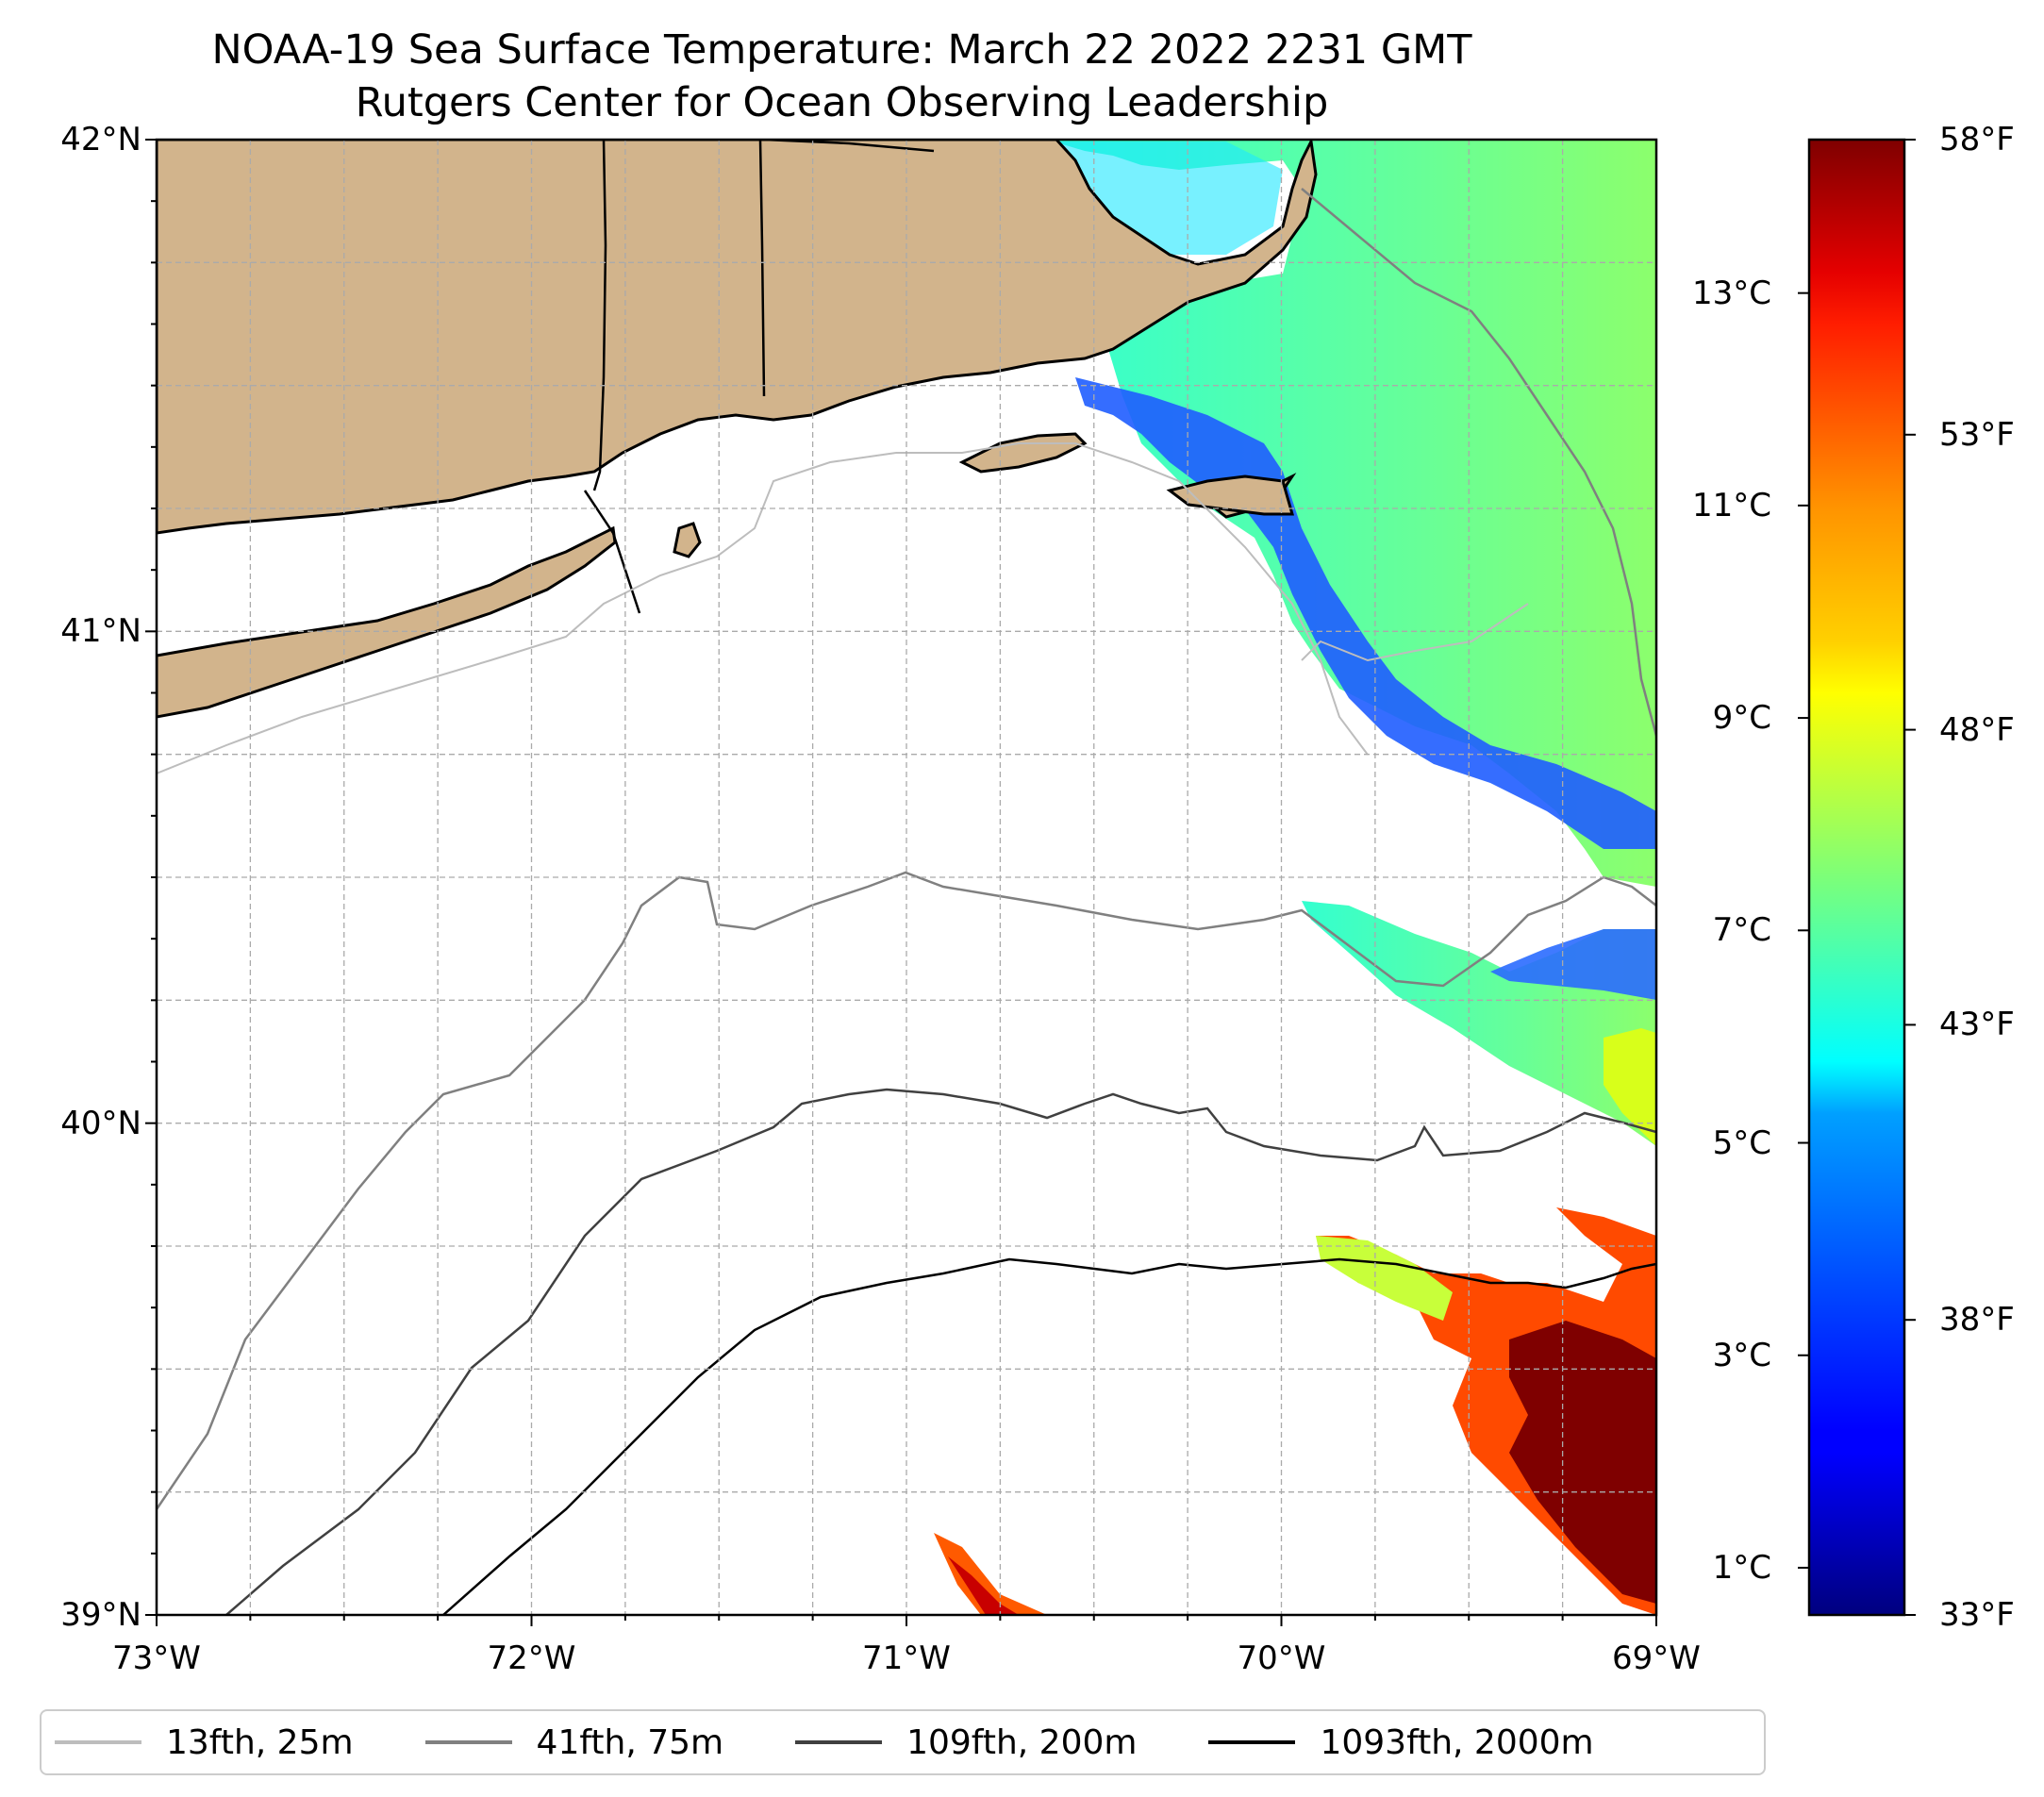  I want to click on legend-item: 13fth, 25m, so click(204, 1742).